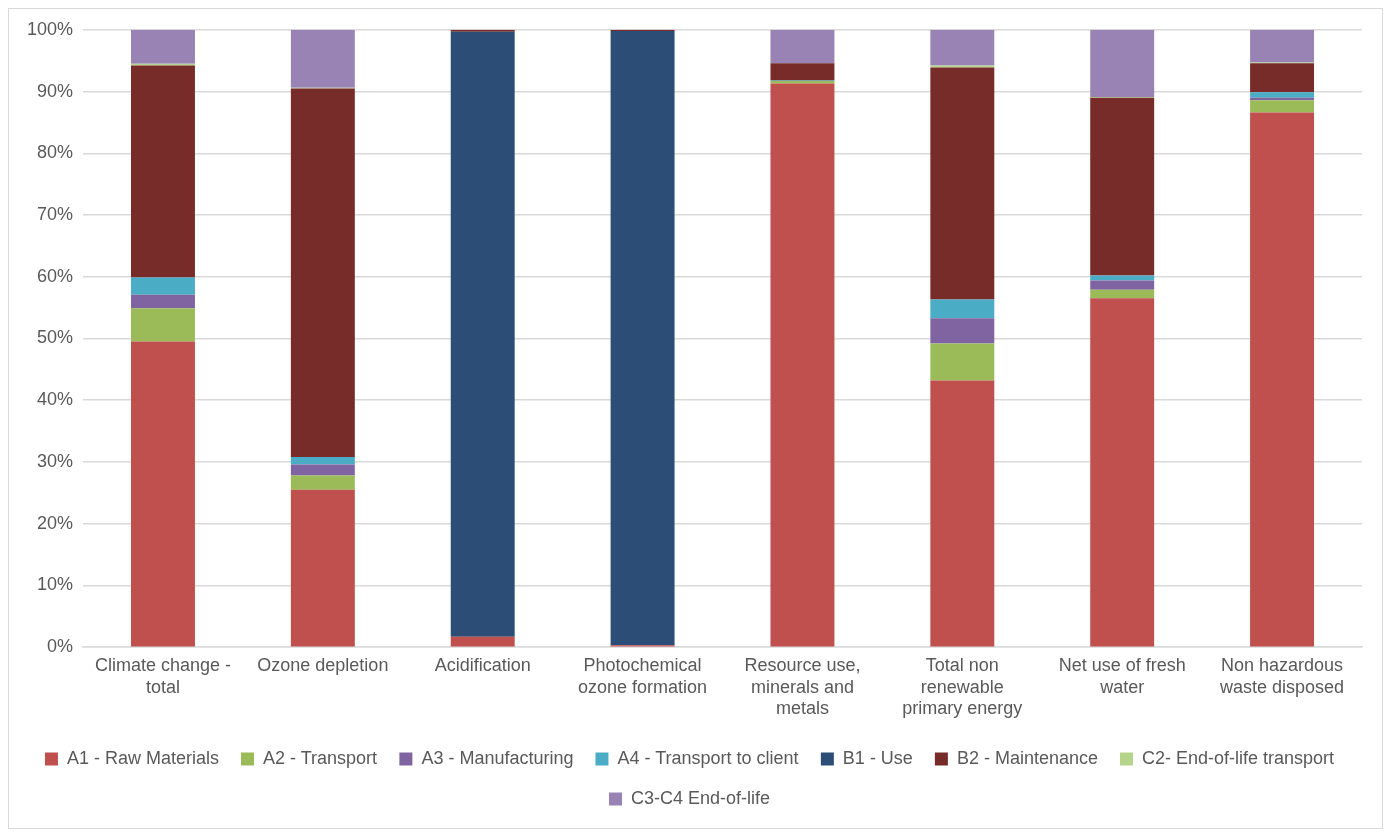 This screenshot has height=837, width=1391. What do you see at coordinates (700, 797) in the screenshot?
I see `legend-label: C3-C4 End-of-life` at bounding box center [700, 797].